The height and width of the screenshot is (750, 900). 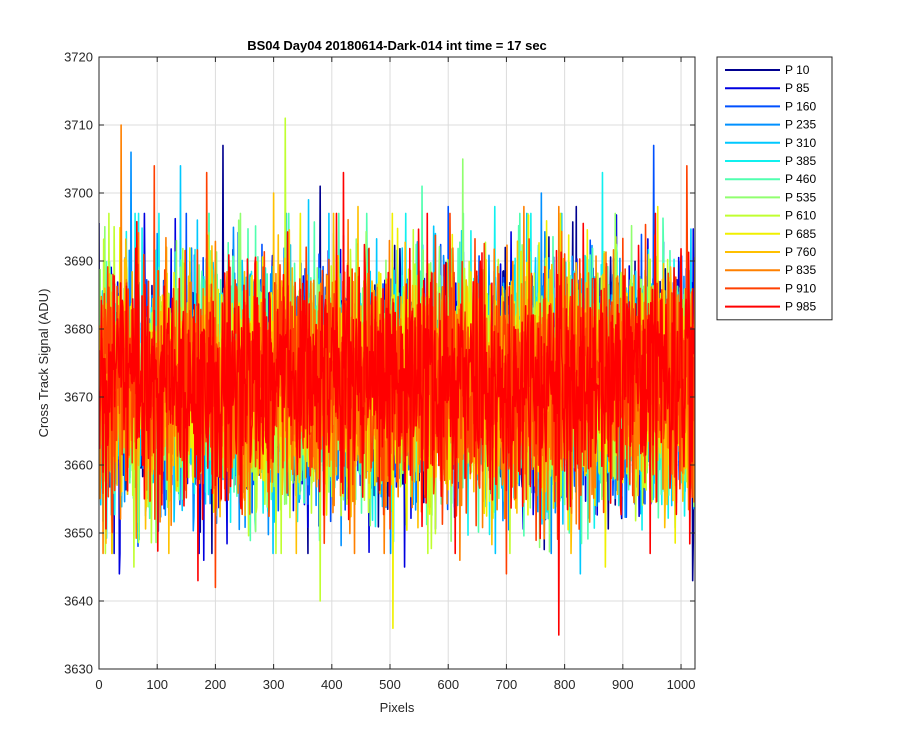 What do you see at coordinates (78, 601) in the screenshot?
I see `y-tick-label-1: 3640` at bounding box center [78, 601].